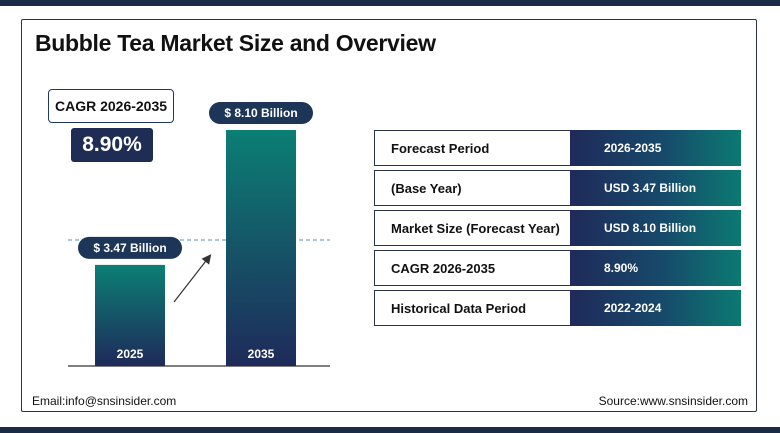  I want to click on table-row: CAGR 2026-2035 8.90%, so click(557, 268).